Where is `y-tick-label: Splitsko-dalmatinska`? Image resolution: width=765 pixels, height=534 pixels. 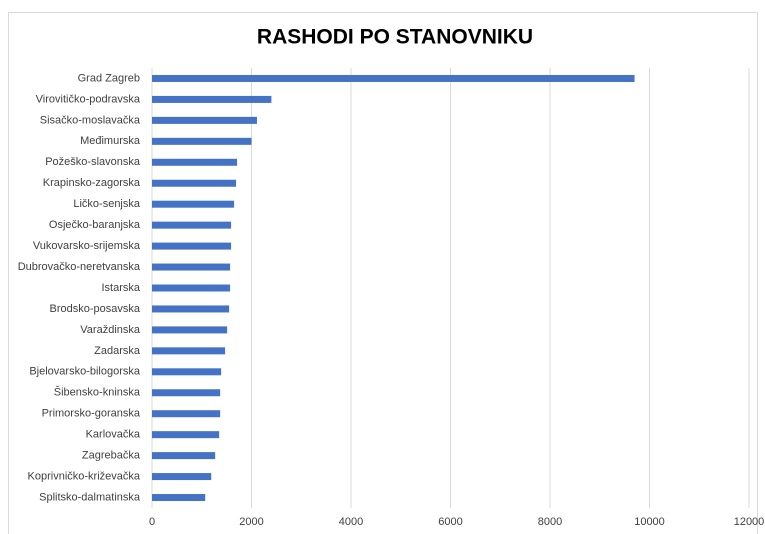 y-tick-label: Splitsko-dalmatinska is located at coordinates (90, 497).